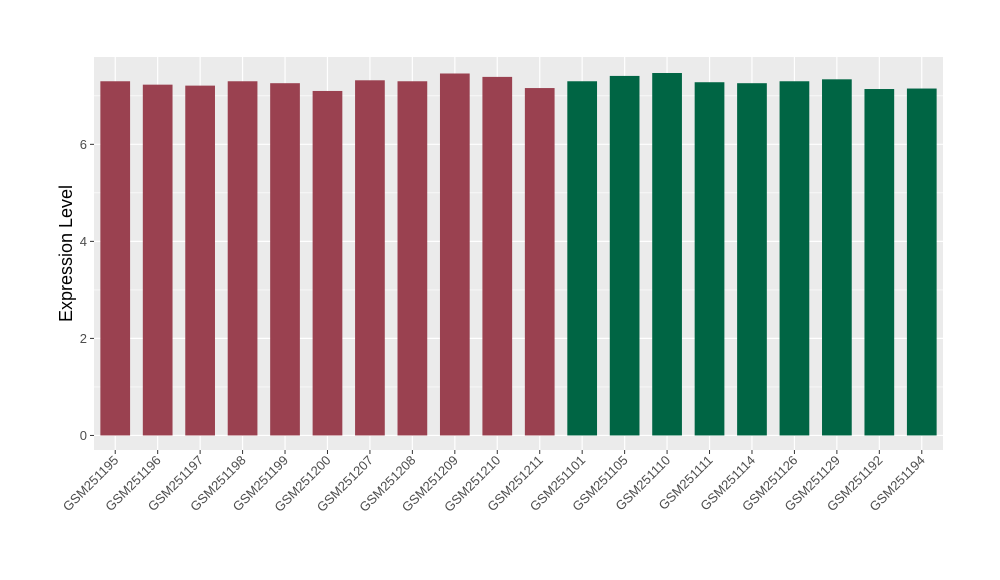  Describe the element at coordinates (83, 338) in the screenshot. I see `y-tick-label: 2` at that location.